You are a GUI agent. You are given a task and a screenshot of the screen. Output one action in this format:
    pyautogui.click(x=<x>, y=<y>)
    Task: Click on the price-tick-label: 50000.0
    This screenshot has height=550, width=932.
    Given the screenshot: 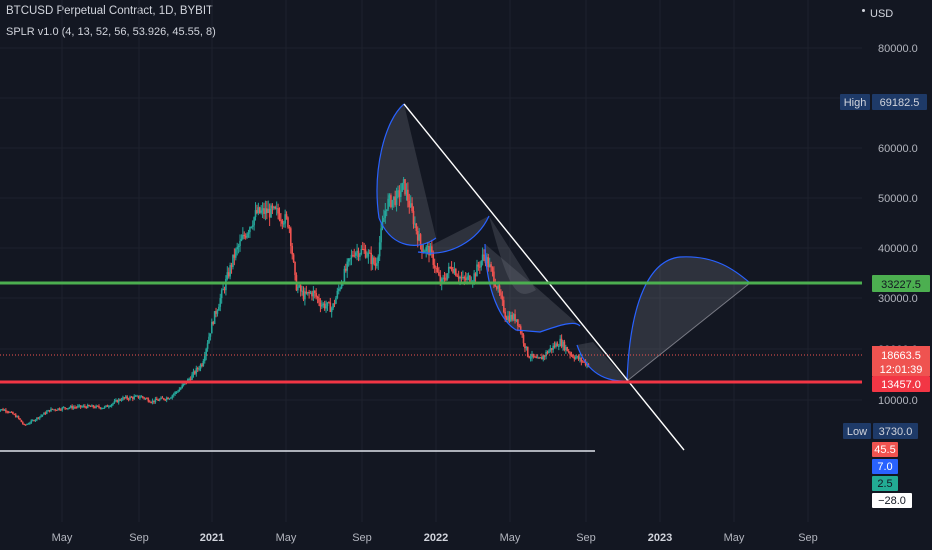 What is the action you would take?
    pyautogui.click(x=898, y=199)
    